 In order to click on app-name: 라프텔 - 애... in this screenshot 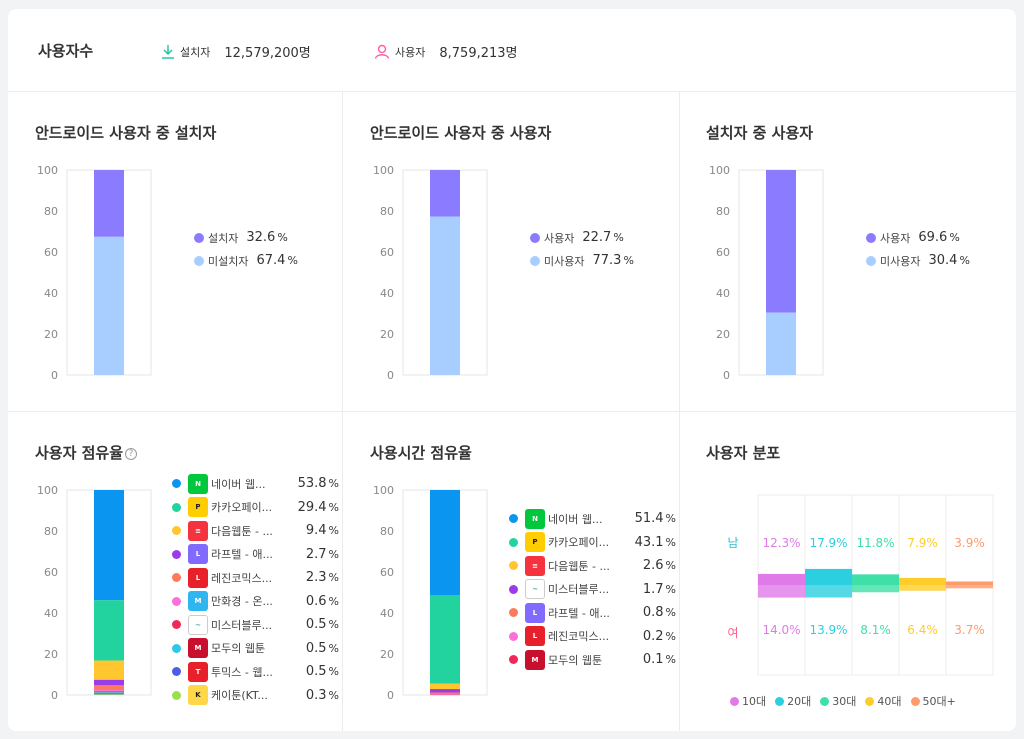, I will do `click(579, 613)`.